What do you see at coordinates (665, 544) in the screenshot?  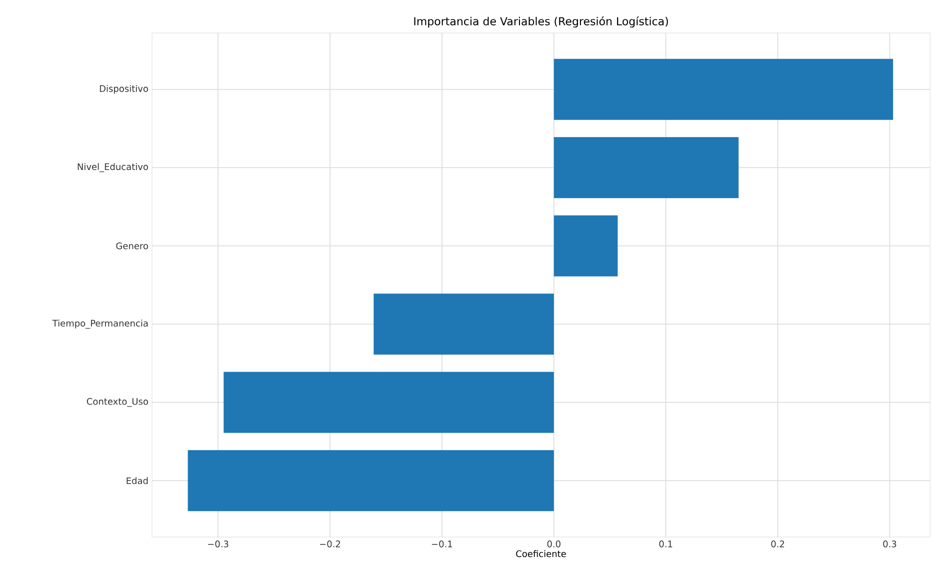 I see `x-tick-label: 0.1` at bounding box center [665, 544].